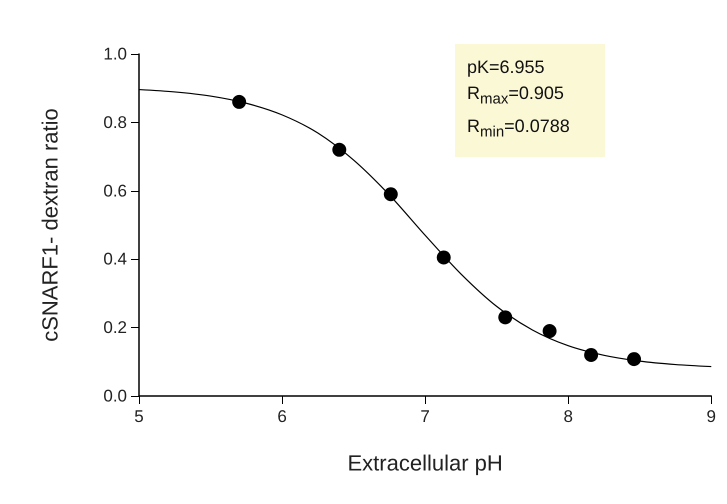 This screenshot has width=727, height=504. I want to click on x-tick-label: 6, so click(282, 416).